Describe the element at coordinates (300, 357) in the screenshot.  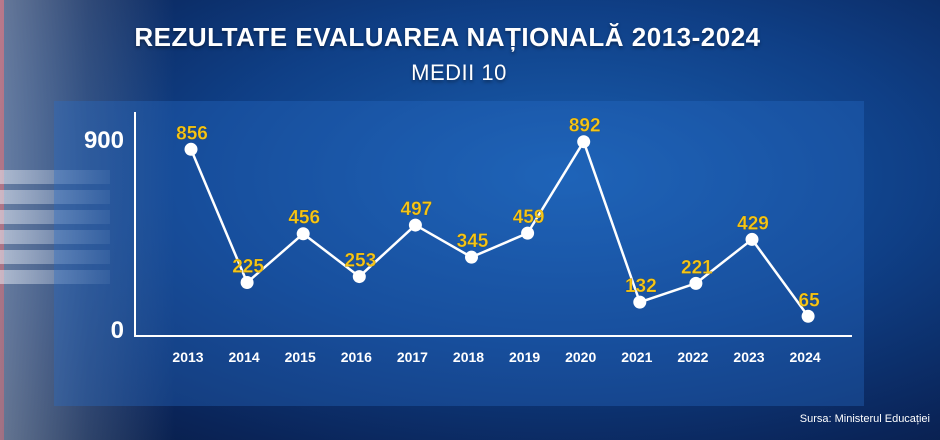
I see `x-tick-label: 2015` at that location.